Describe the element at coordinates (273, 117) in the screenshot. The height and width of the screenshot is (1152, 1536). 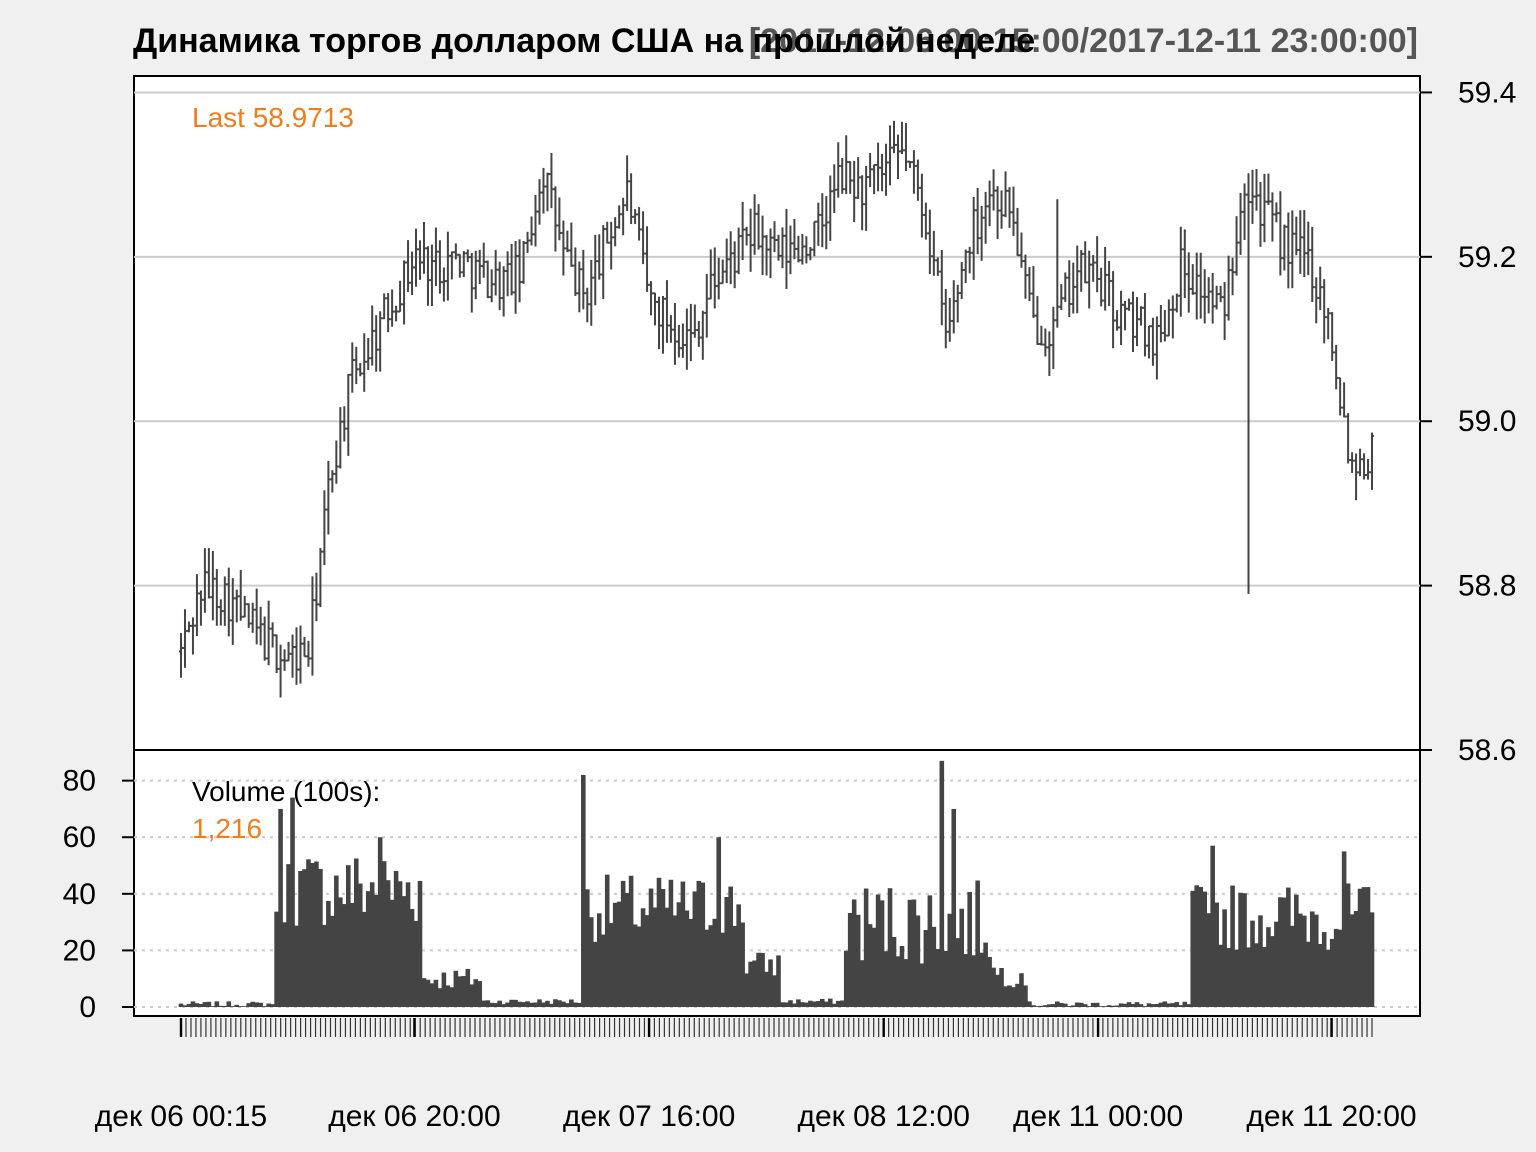
I see `last-price-label: Last 58.9713` at that location.